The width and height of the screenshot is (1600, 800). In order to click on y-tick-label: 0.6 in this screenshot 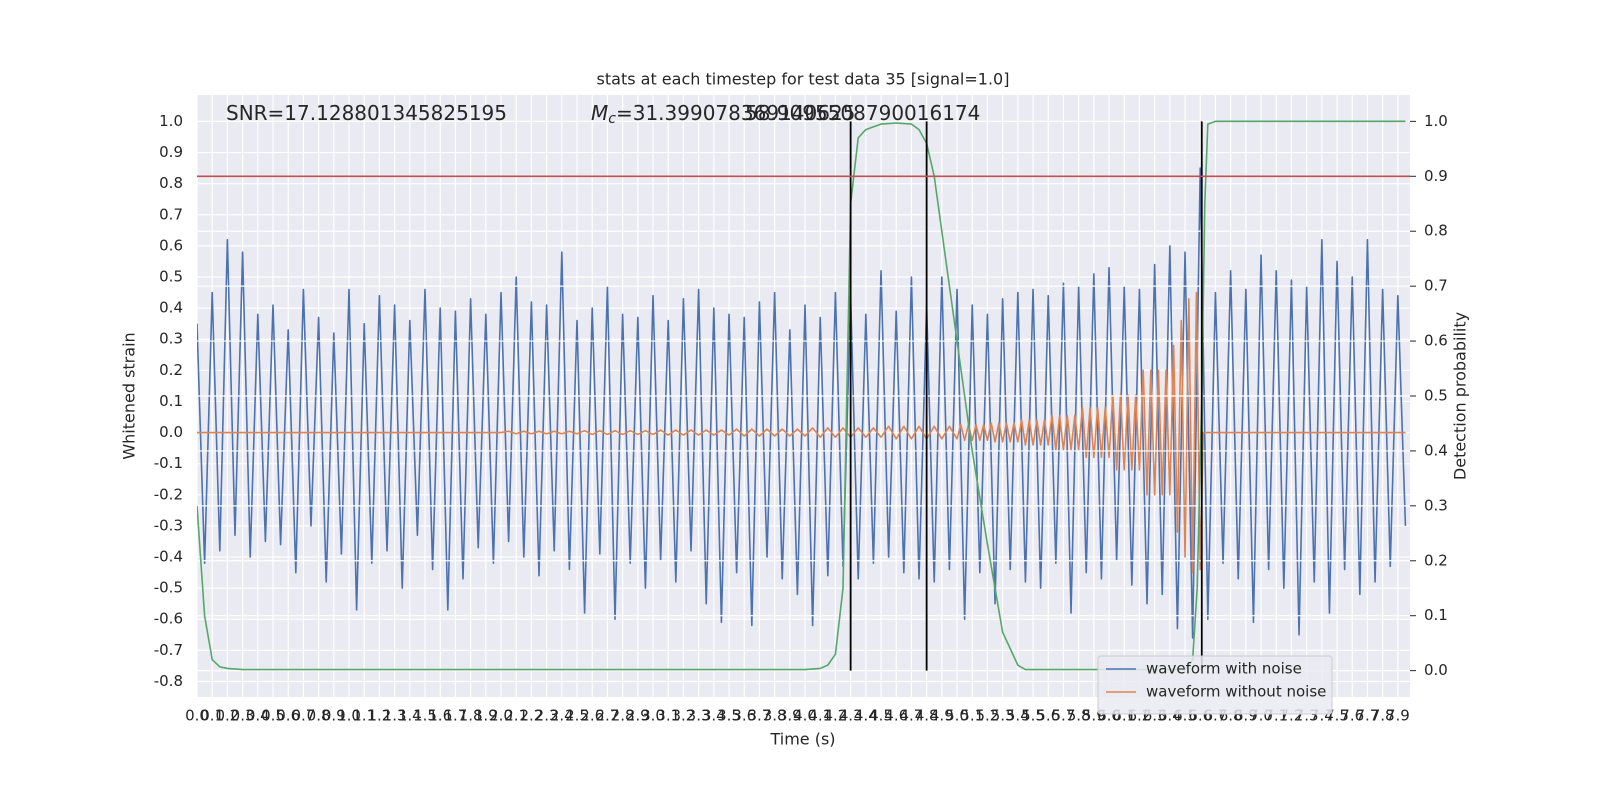, I will do `click(171, 245)`.